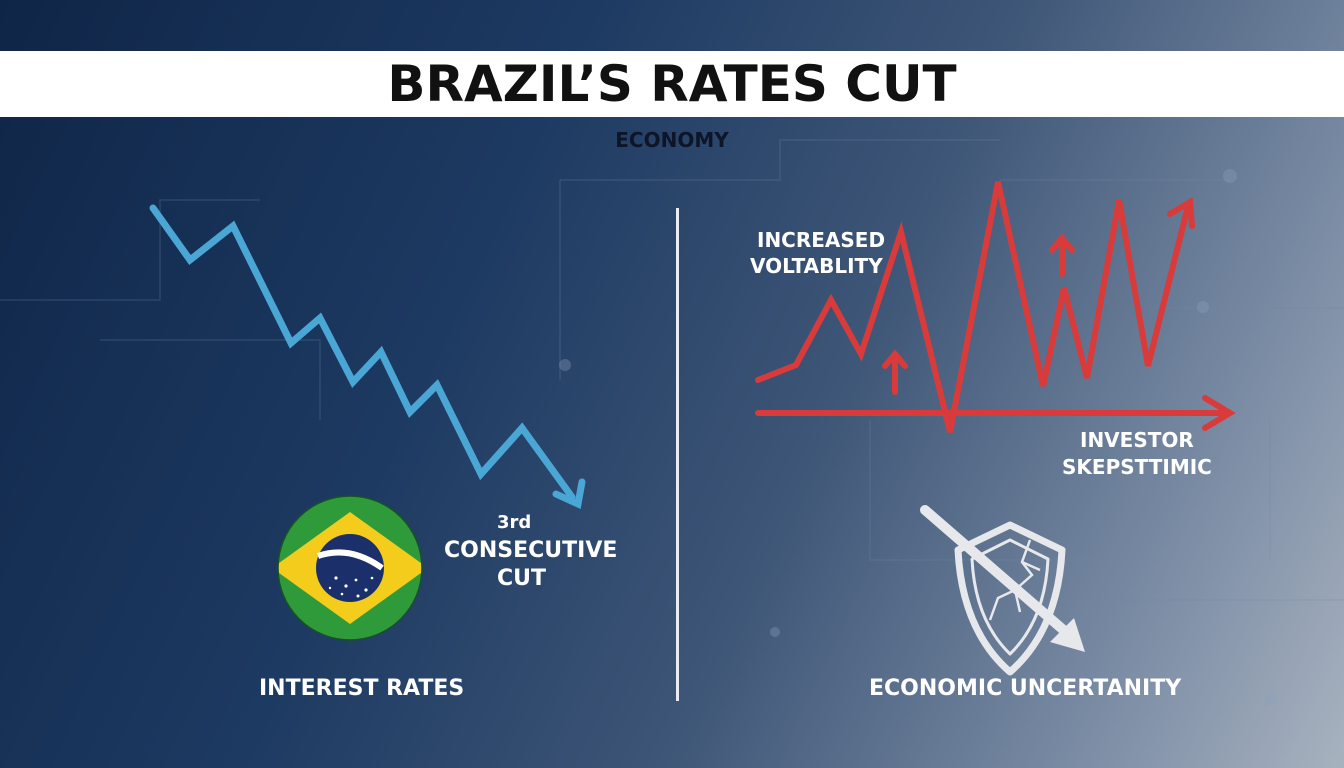  Describe the element at coordinates (522, 578) in the screenshot. I see `cut-line2-label: CUT` at that location.